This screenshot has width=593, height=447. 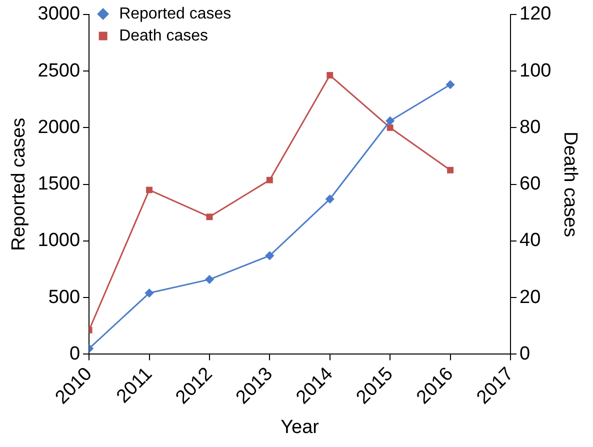 What do you see at coordinates (19, 184) in the screenshot?
I see `y-axis-title: Reported cases` at bounding box center [19, 184].